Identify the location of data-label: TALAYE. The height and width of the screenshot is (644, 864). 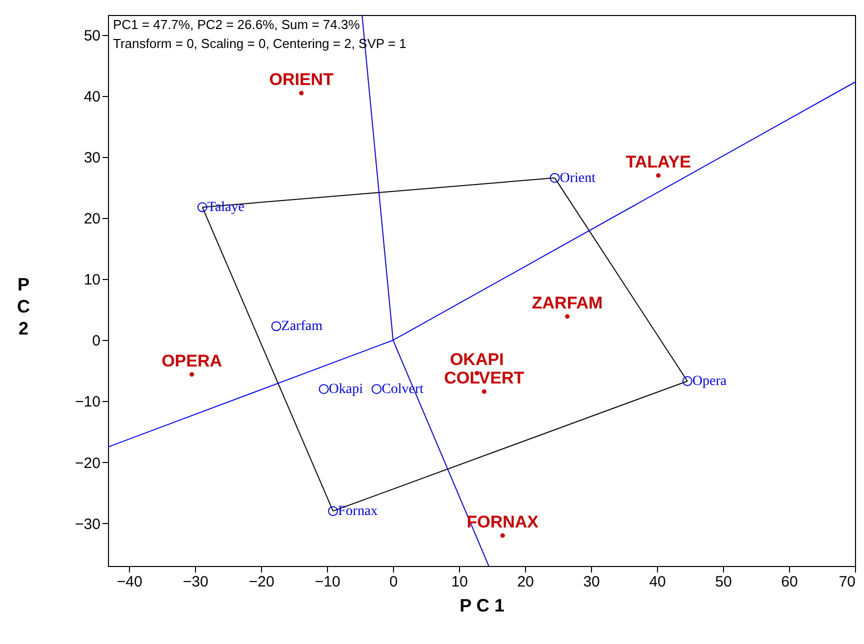
(658, 162).